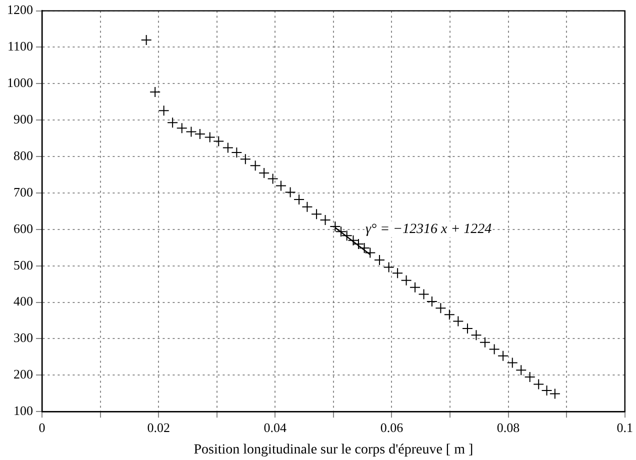 This screenshot has width=636, height=460. Describe the element at coordinates (624, 427) in the screenshot. I see `x-tick-label: 0.1` at that location.